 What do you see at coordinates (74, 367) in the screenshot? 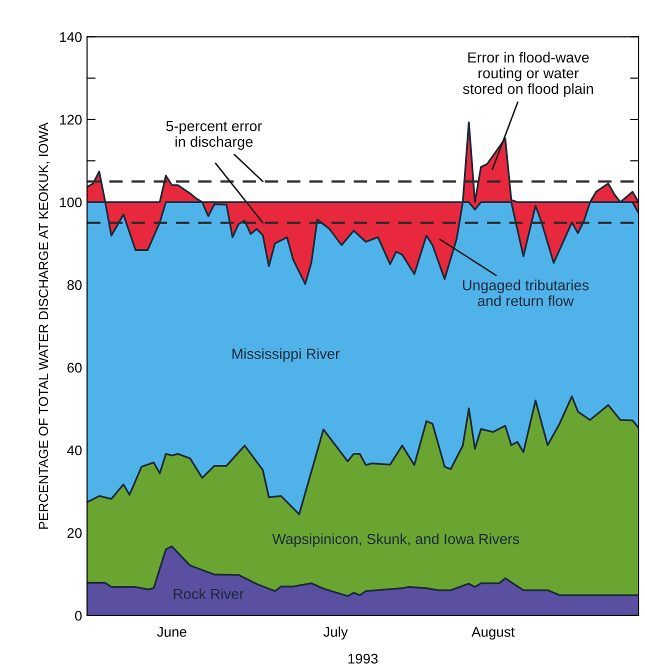
I see `y-tick-label: 60` at bounding box center [74, 367].